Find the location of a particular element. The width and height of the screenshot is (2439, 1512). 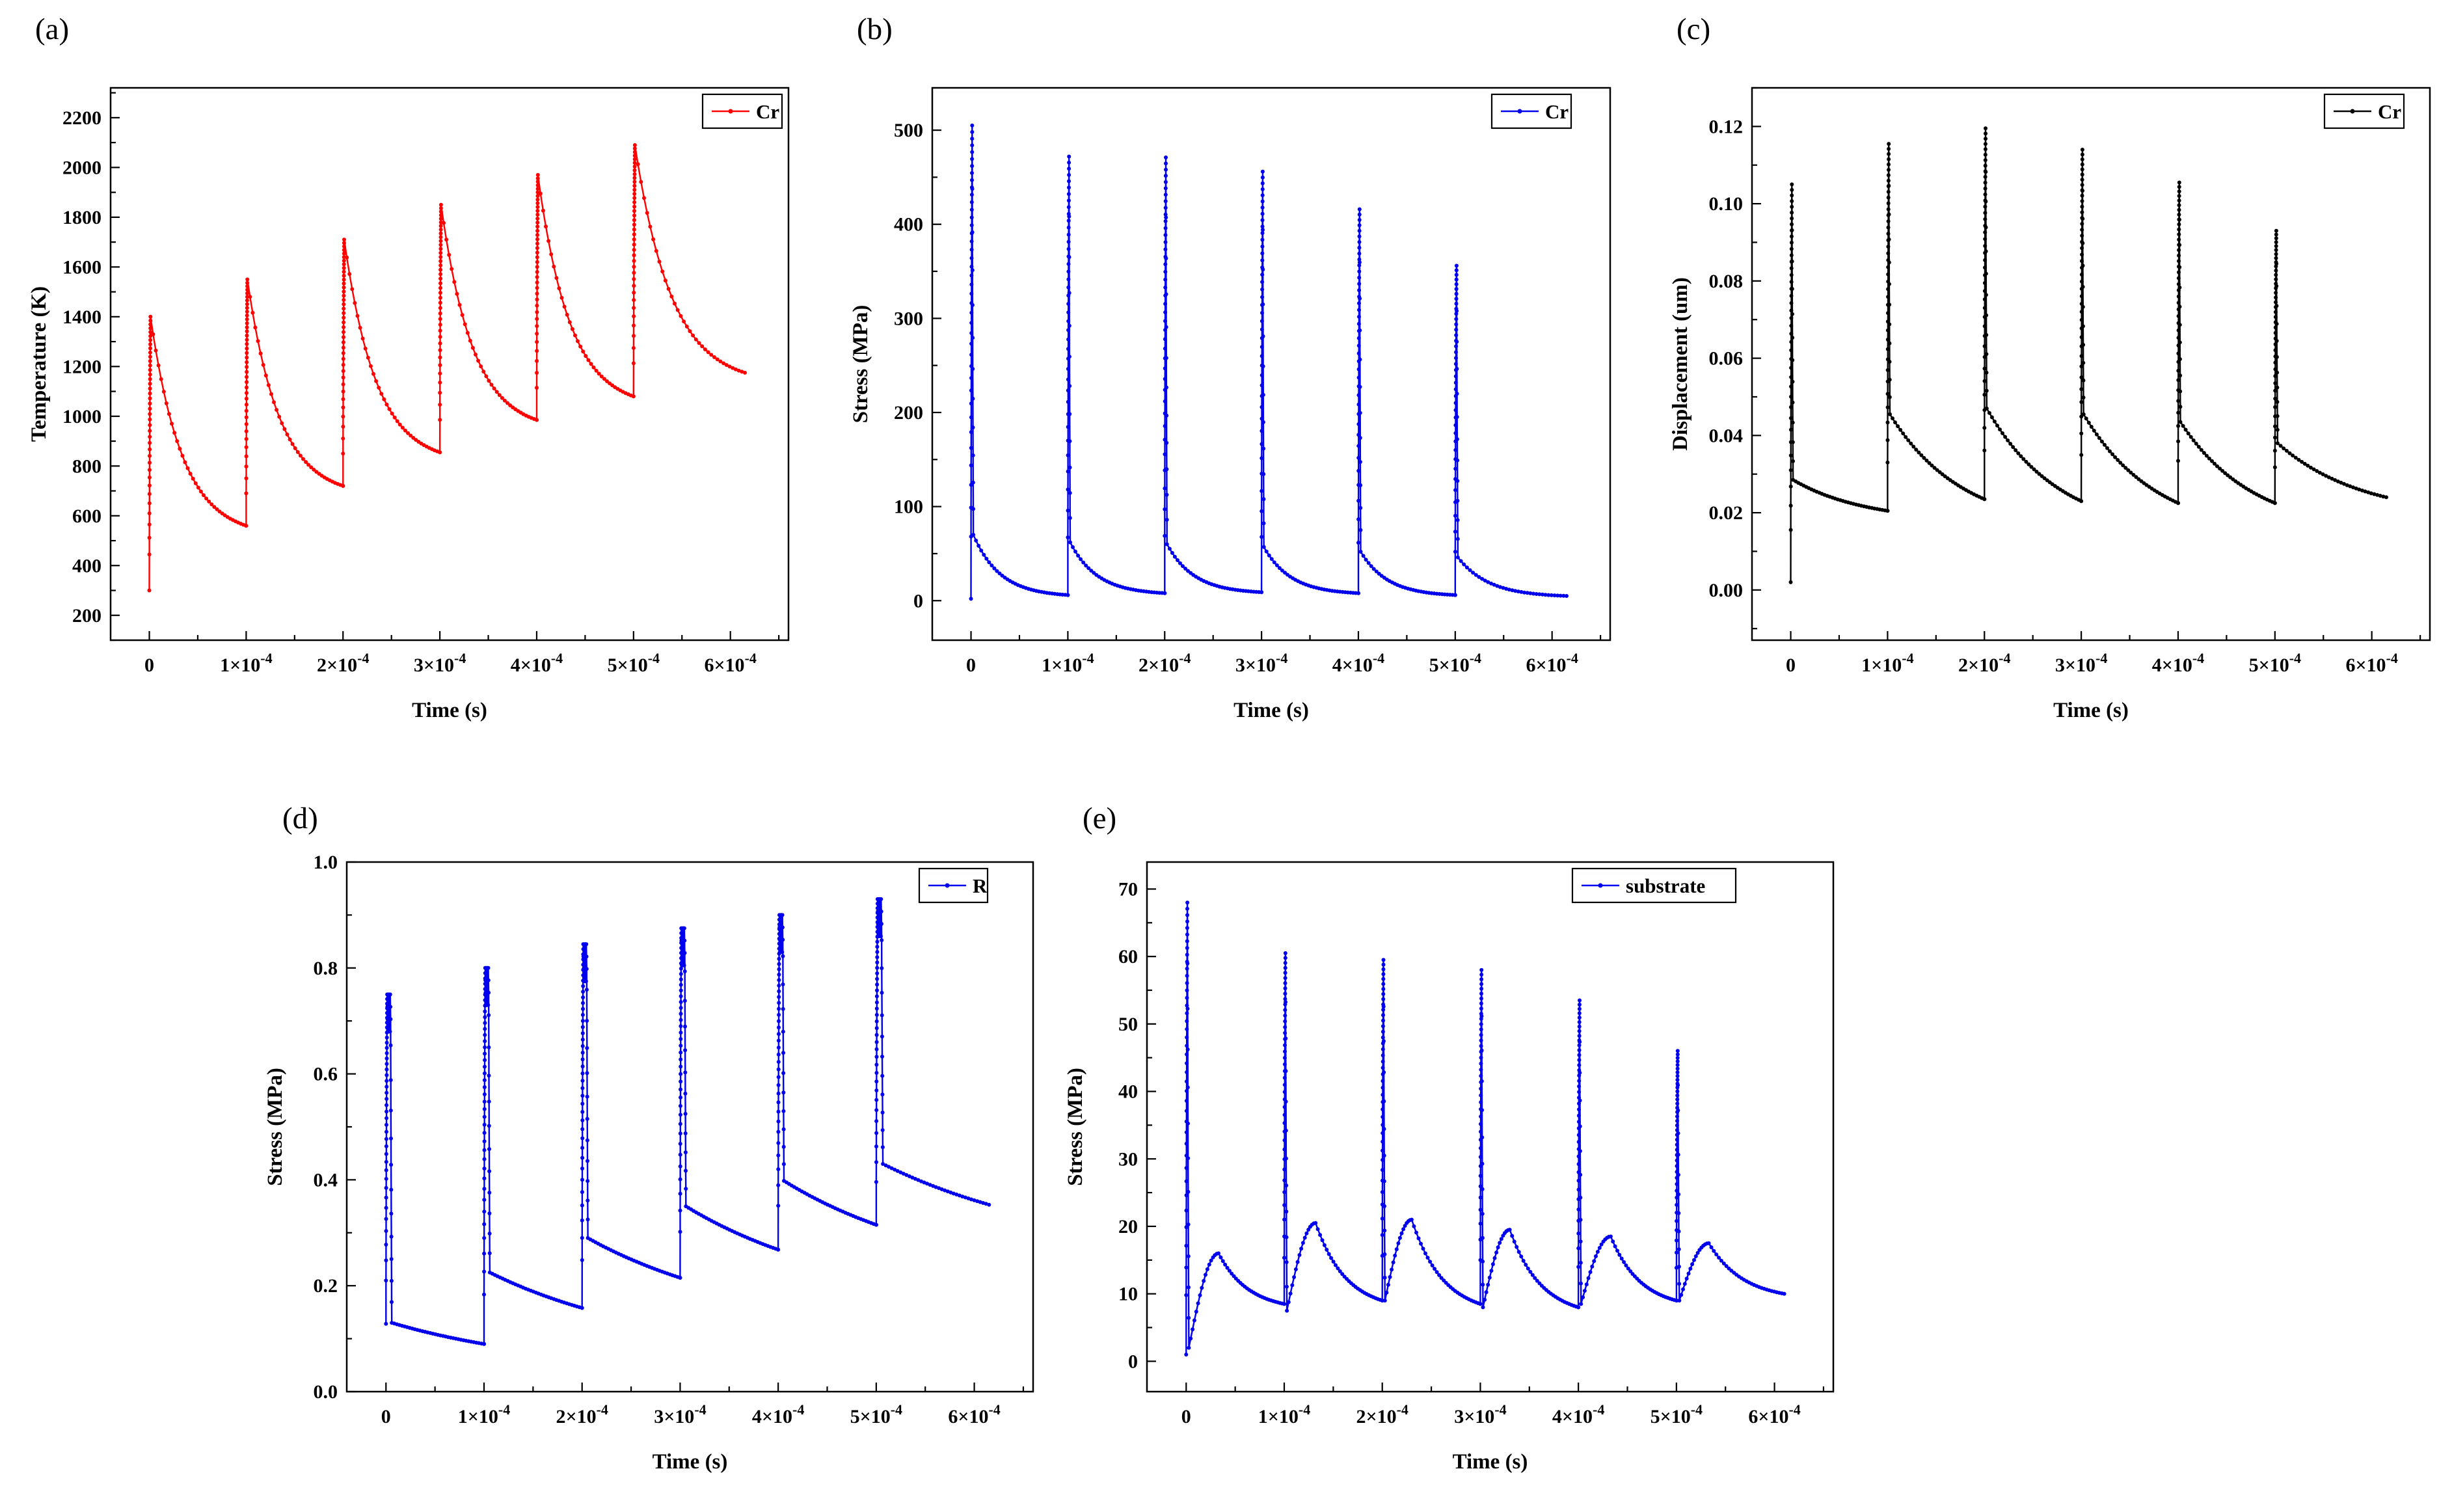

series-line is located at coordinates (1268, 362).